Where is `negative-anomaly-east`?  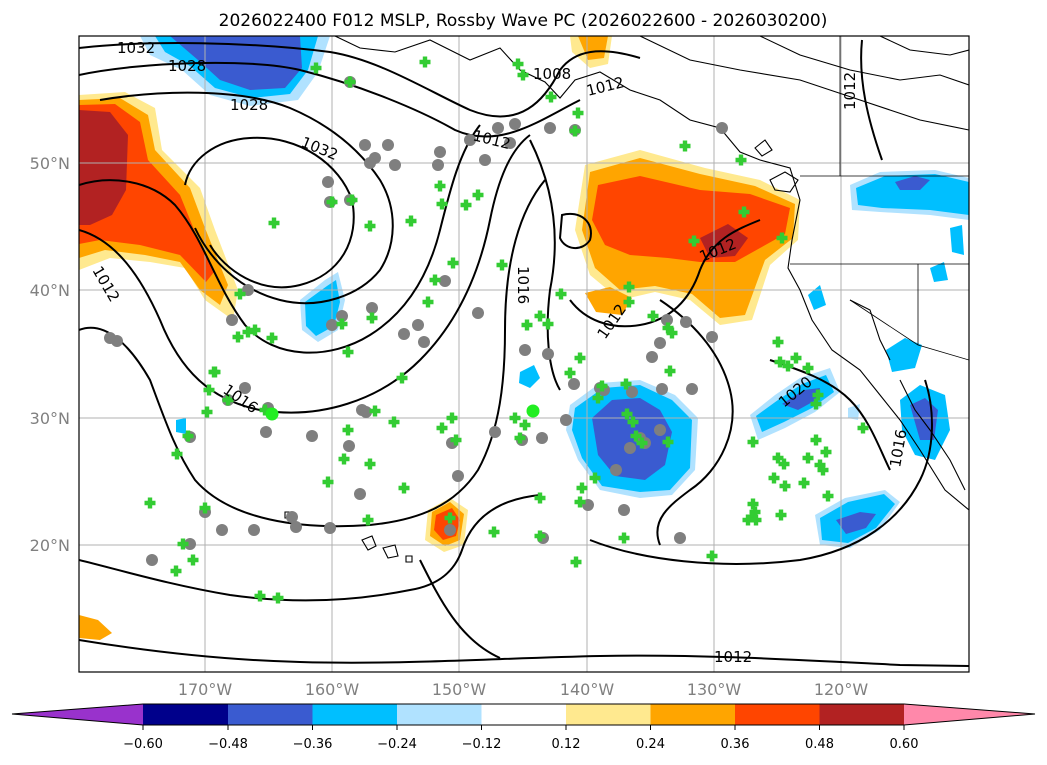 negative-anomaly-east is located at coordinates (801, 399).